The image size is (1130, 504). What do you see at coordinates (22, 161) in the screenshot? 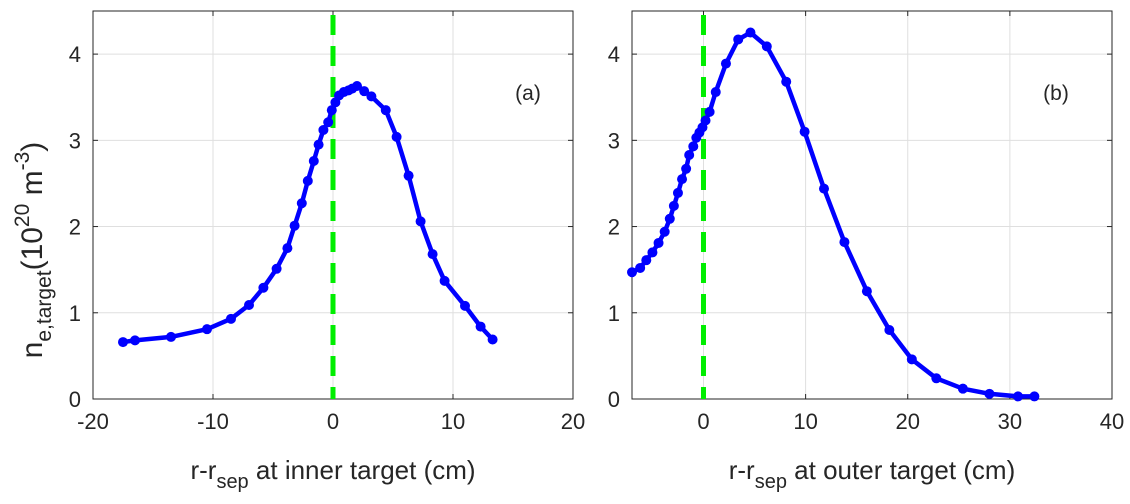
I see `y-axis-label-superscript-minus3: -3` at bounding box center [22, 161].